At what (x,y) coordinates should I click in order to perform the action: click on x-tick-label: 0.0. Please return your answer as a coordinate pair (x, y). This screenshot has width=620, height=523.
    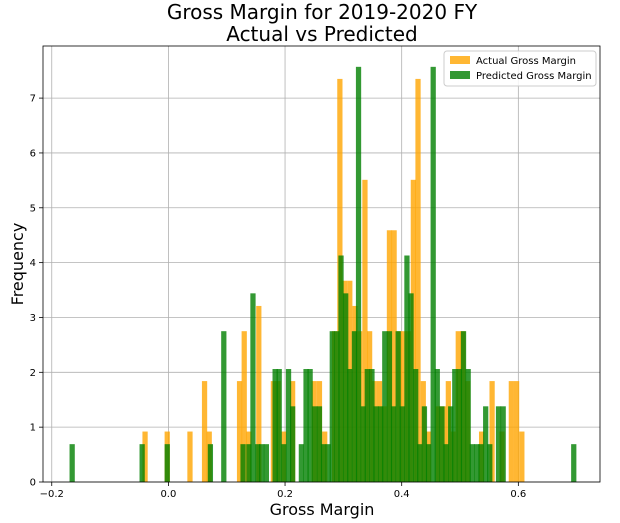
    Looking at the image, I should click on (168, 494).